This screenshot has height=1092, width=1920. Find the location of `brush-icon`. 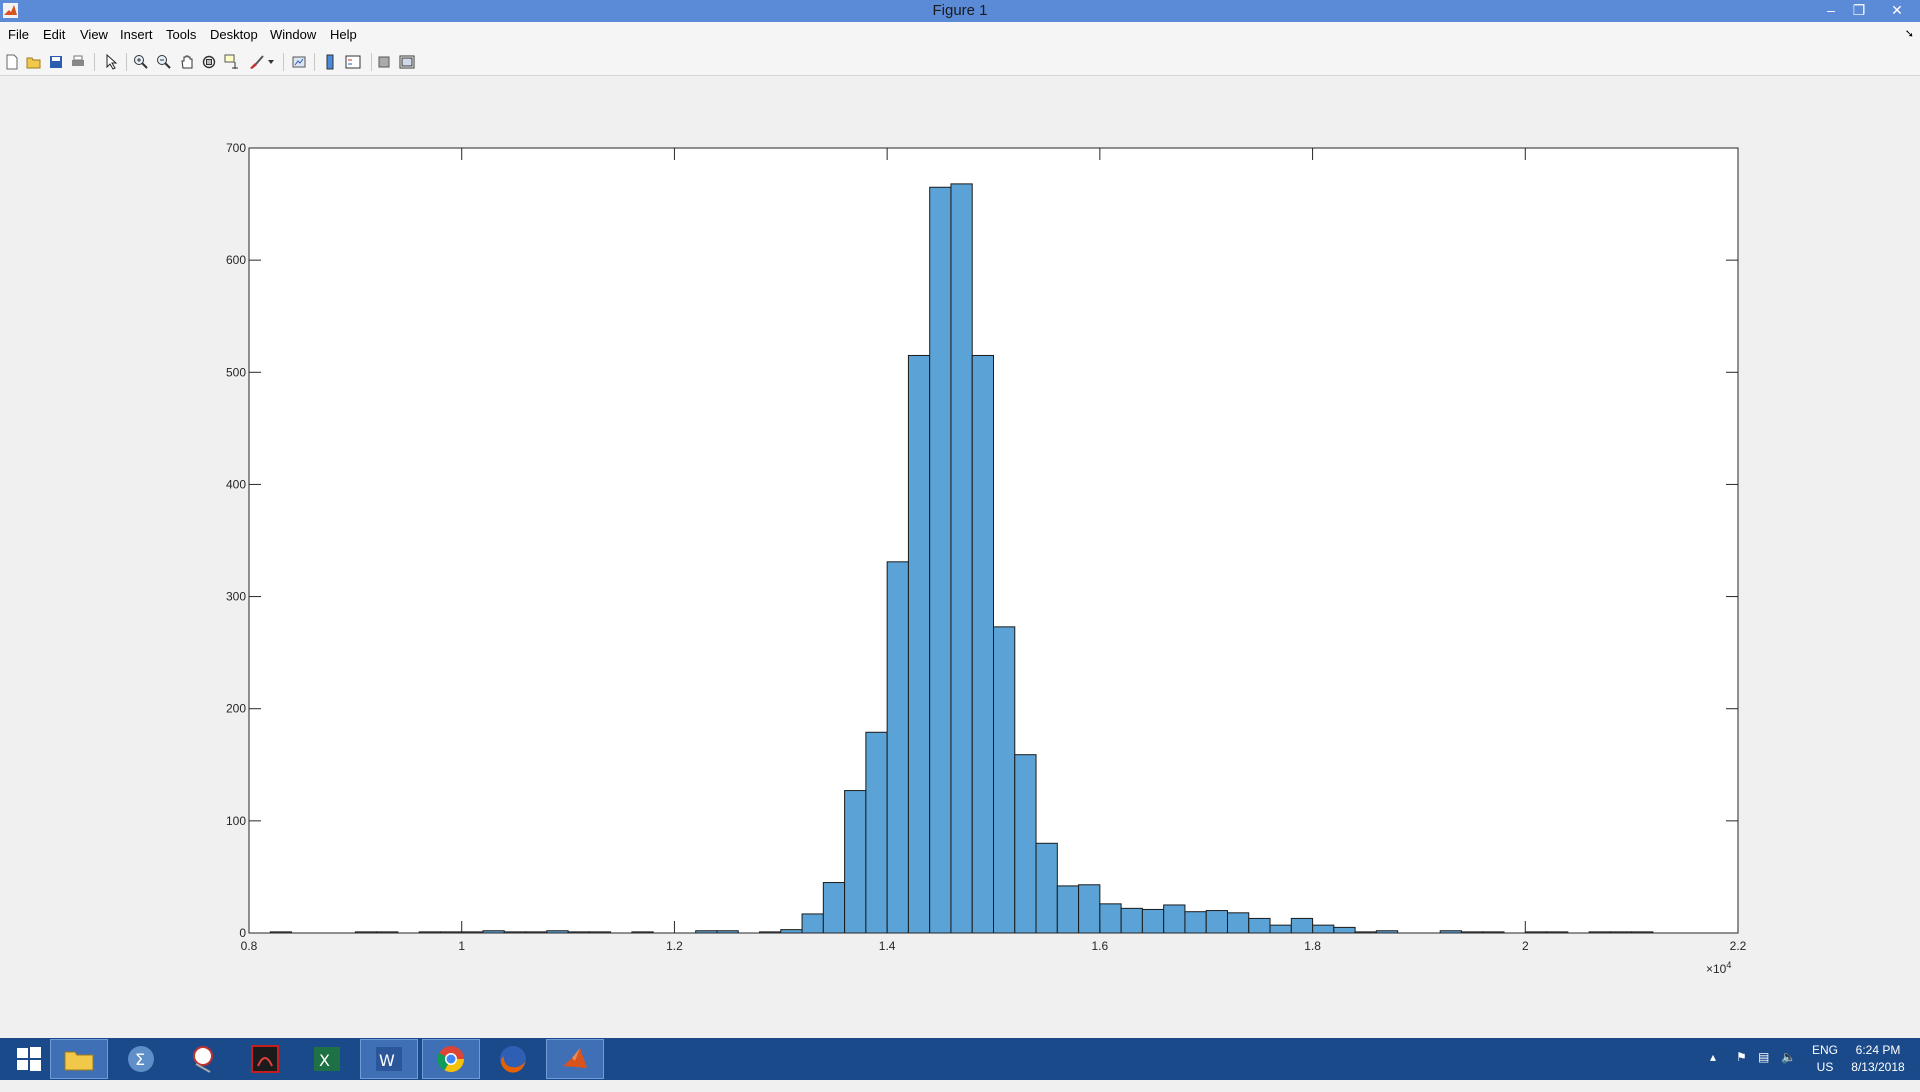

brush-icon is located at coordinates (257, 62).